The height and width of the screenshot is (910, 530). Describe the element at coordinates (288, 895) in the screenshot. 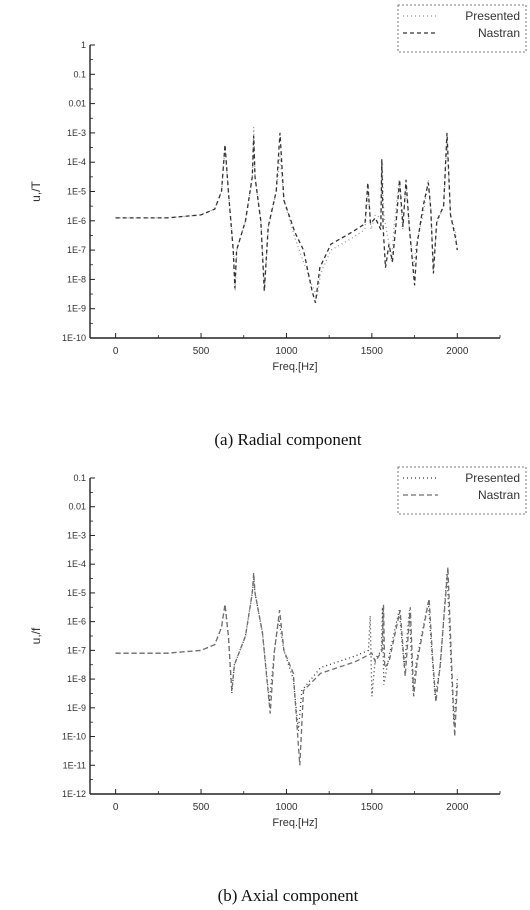

I see `caption-b: (b) Axial component` at that location.